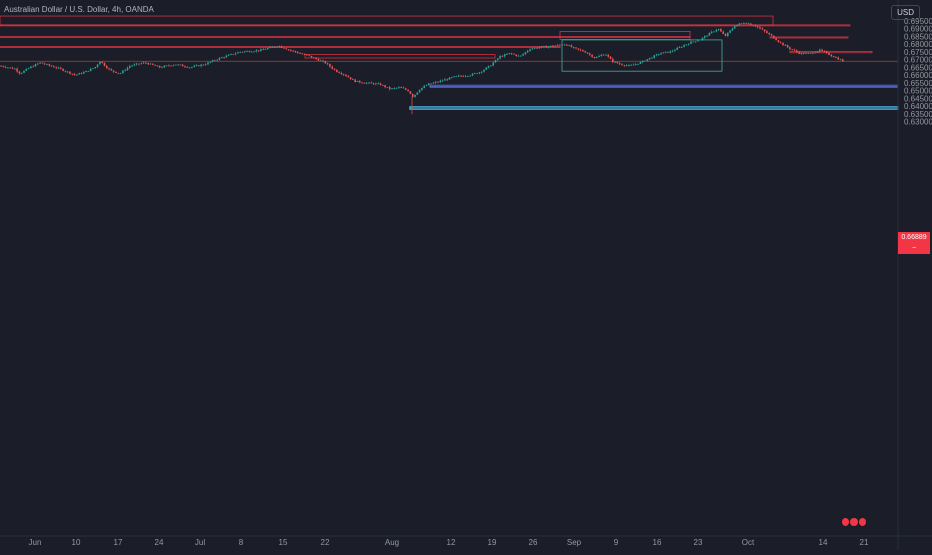  I want to click on y-tick-label: 0.68000, so click(918, 44).